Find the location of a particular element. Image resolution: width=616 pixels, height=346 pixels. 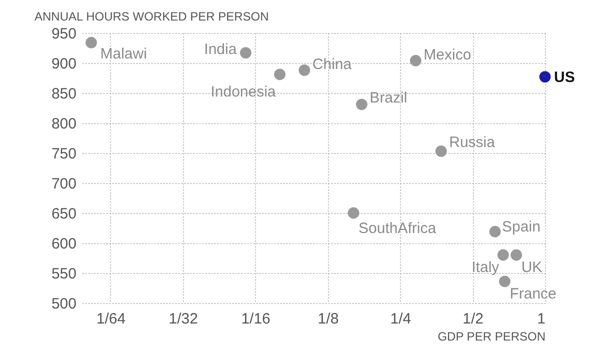

x-tick-label: 1/32 is located at coordinates (183, 319).